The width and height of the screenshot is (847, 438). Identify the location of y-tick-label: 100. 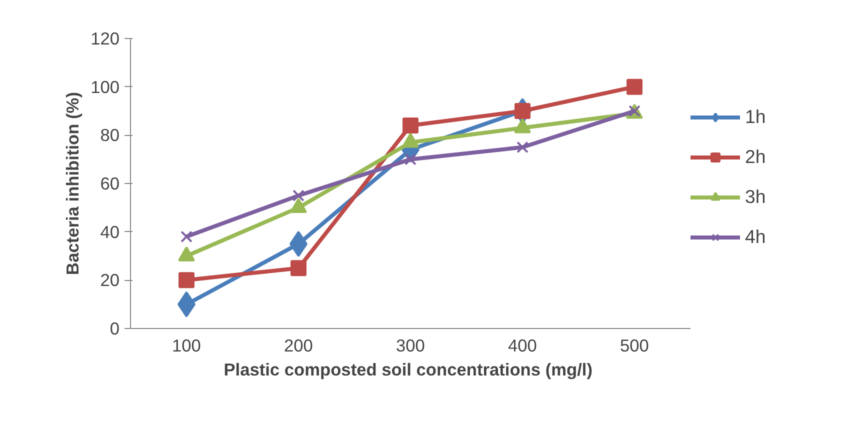
(105, 86).